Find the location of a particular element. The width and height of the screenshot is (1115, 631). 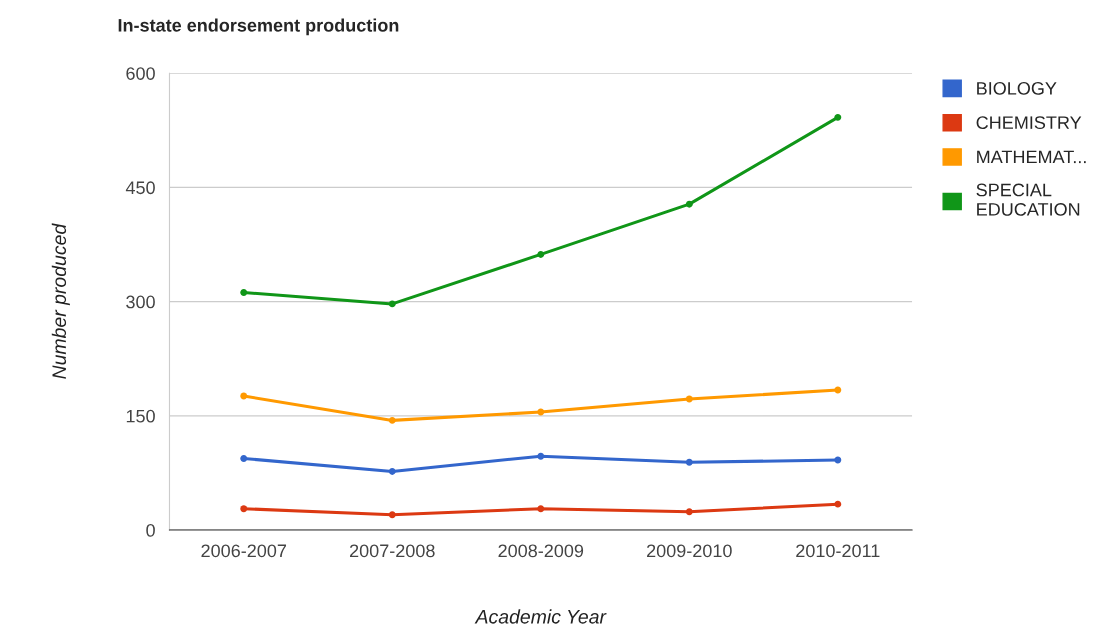

y-tick-label: 300 is located at coordinates (140, 302).